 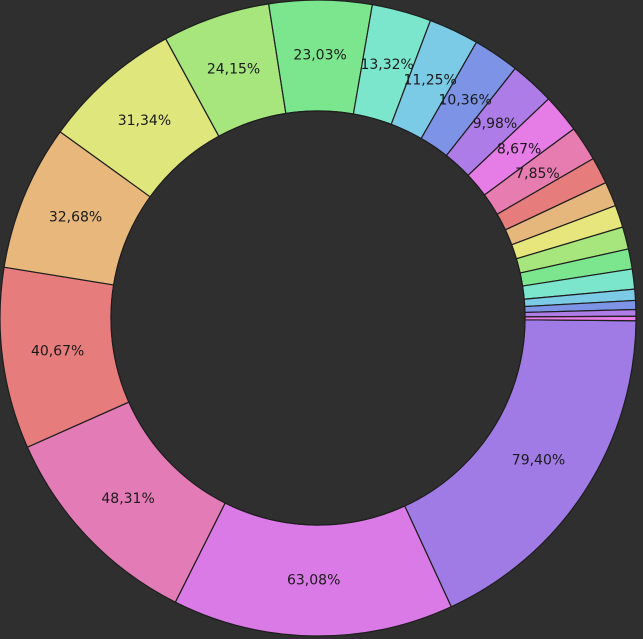 What do you see at coordinates (75, 217) in the screenshot?
I see `slice-label-4: 32,68%` at bounding box center [75, 217].